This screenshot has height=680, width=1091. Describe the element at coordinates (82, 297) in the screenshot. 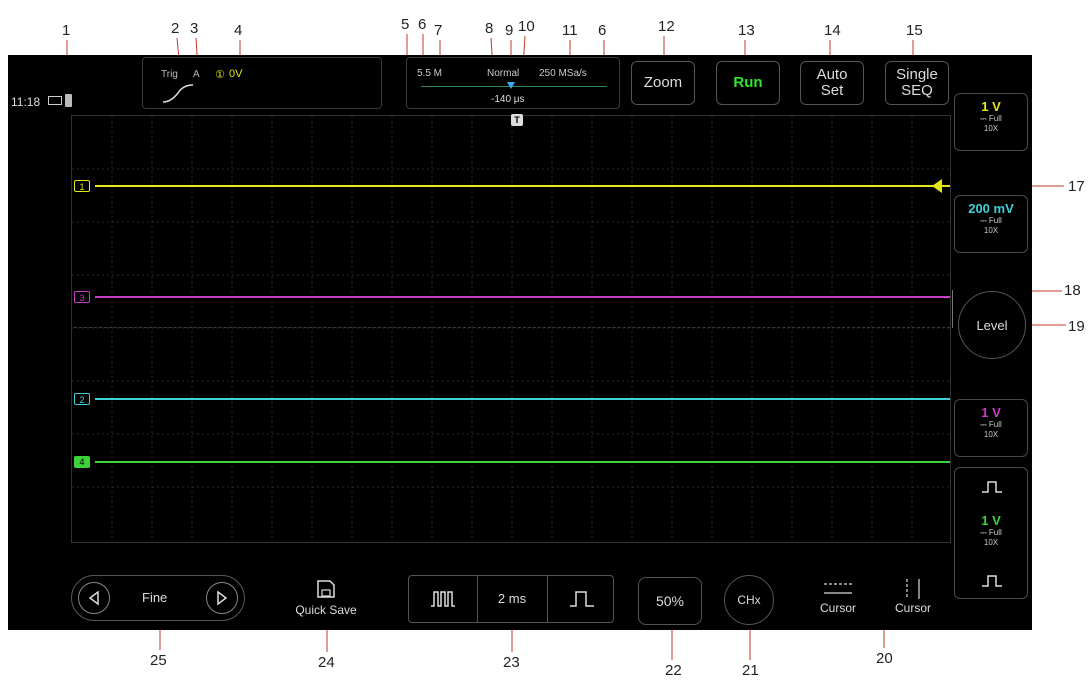

I see `channel-3-marker: 3` at that location.